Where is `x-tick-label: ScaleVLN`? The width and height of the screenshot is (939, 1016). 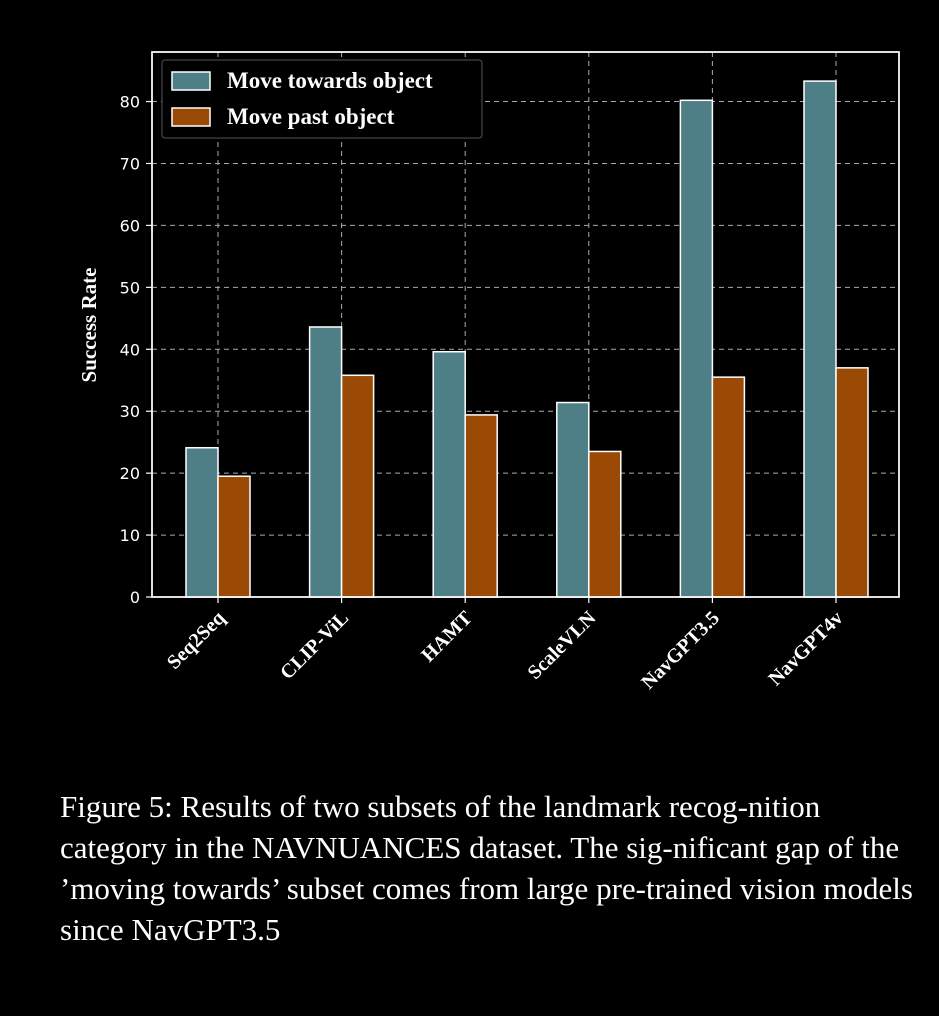
x-tick-label: ScaleVLN is located at coordinates (561, 645).